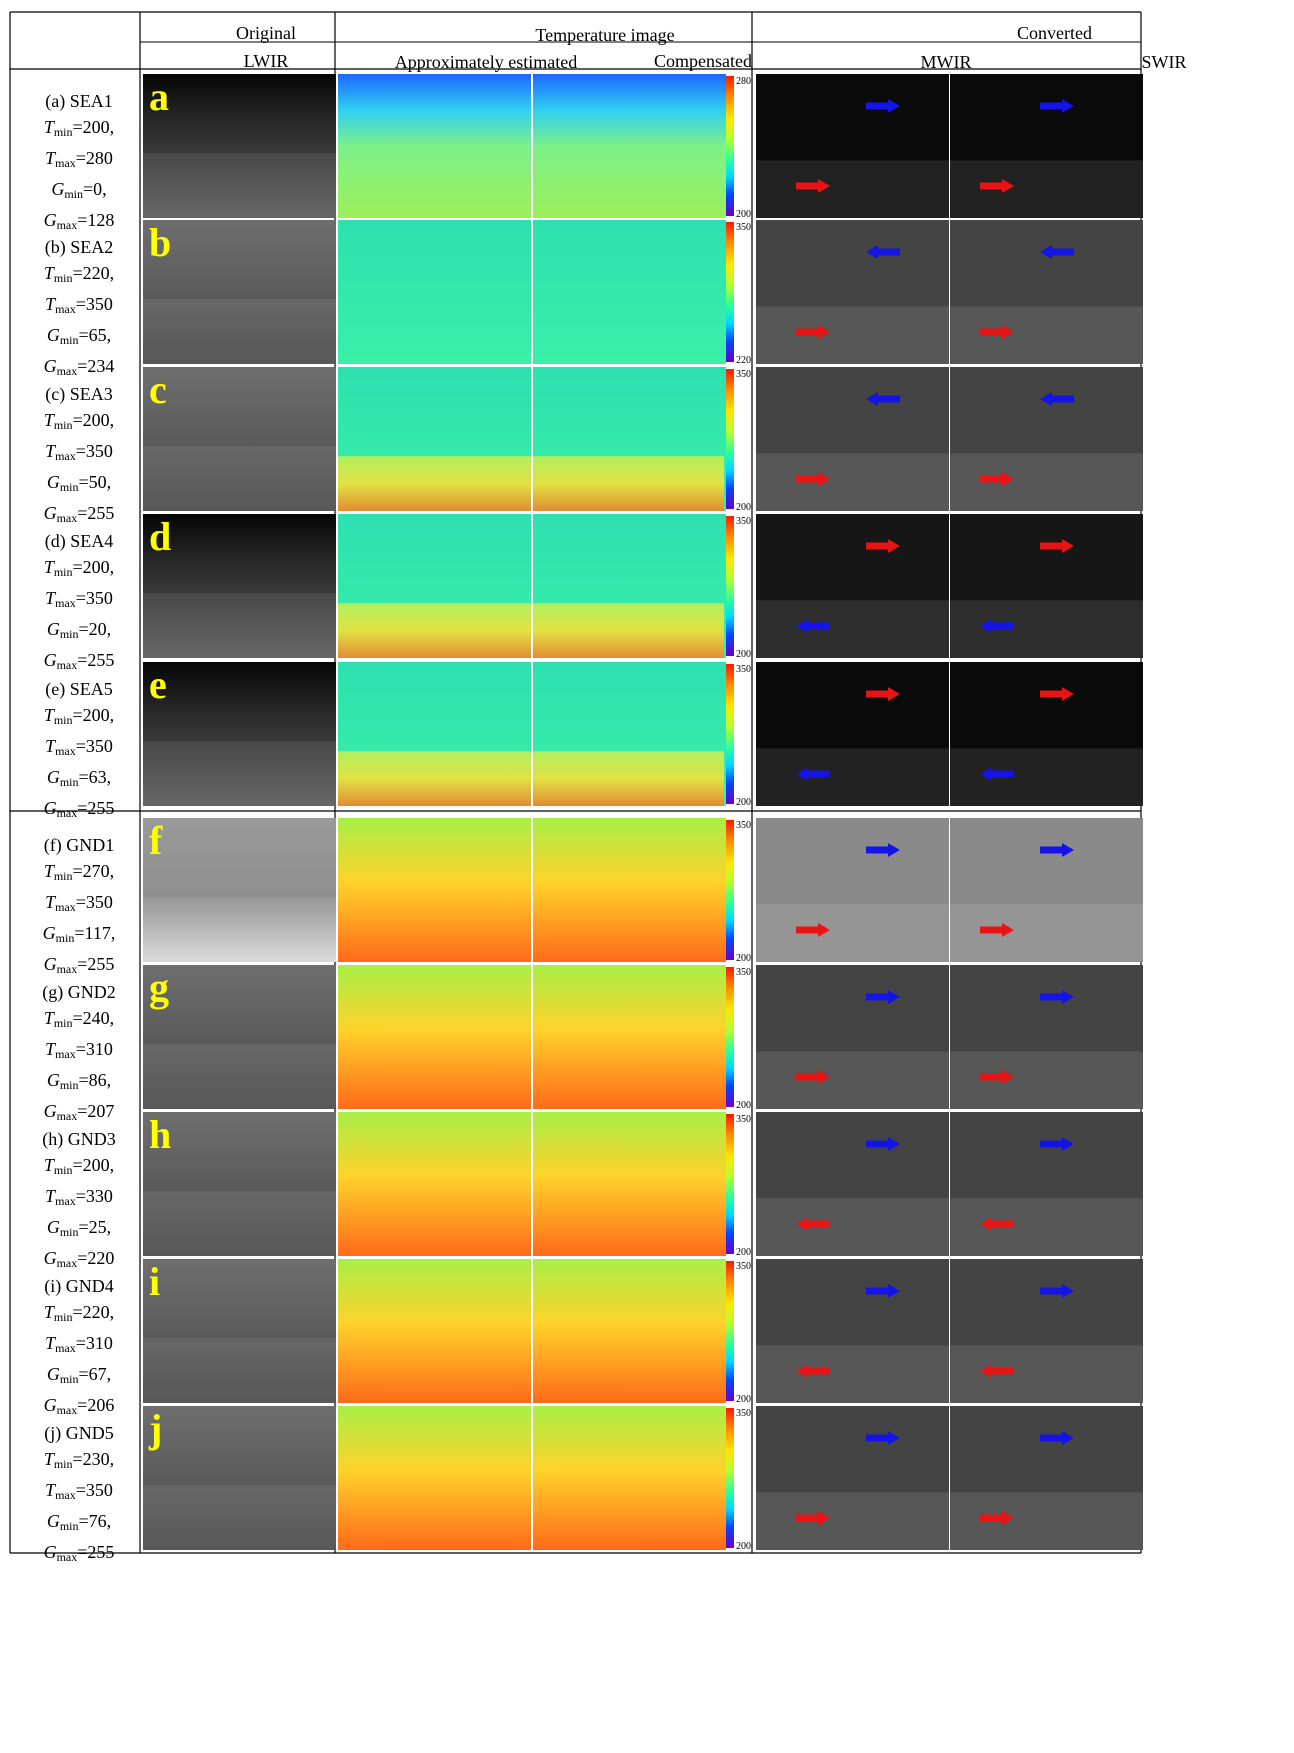 This screenshot has width=1294, height=1753. Describe the element at coordinates (266, 33) in the screenshot. I see `header-original: Original` at that location.